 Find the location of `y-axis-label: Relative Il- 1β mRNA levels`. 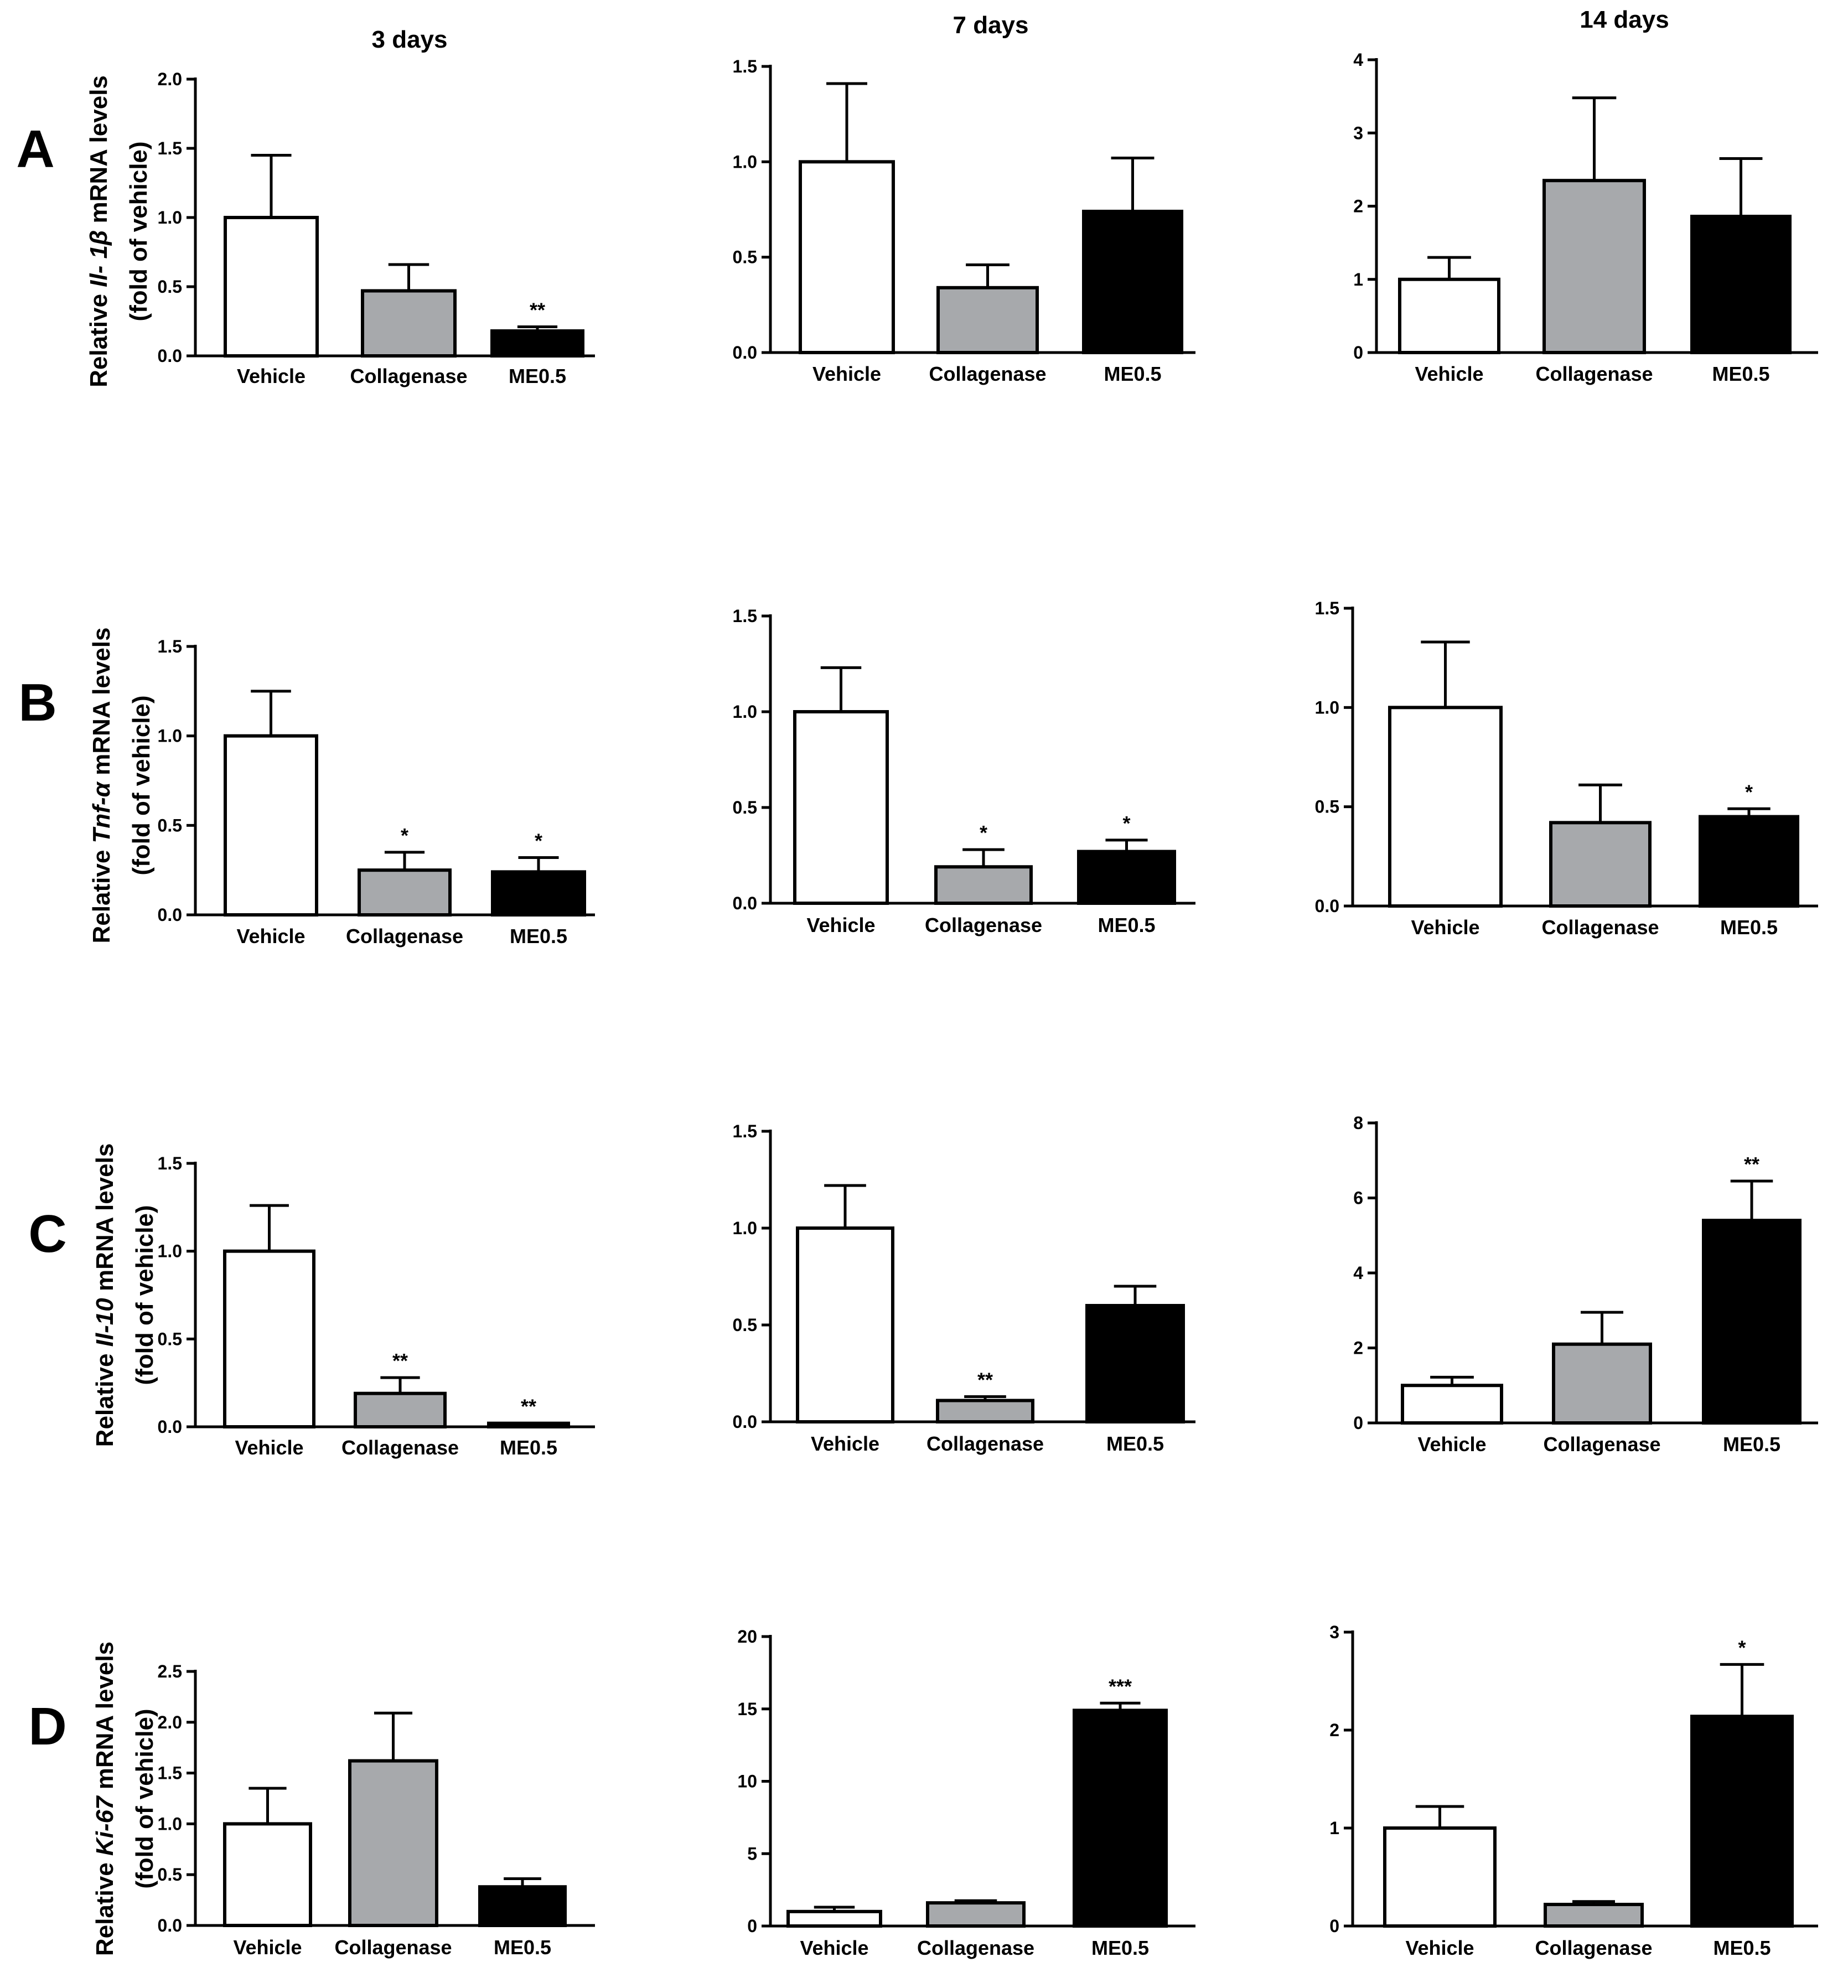

y-axis-label: Relative Il- 1β mRNA levels is located at coordinates (98, 231).